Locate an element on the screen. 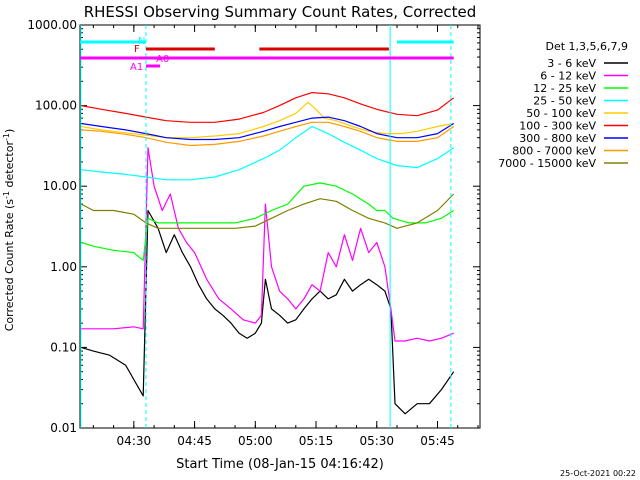 This screenshot has width=640, height=480. x-tick-label: 05:30 is located at coordinates (376, 441).